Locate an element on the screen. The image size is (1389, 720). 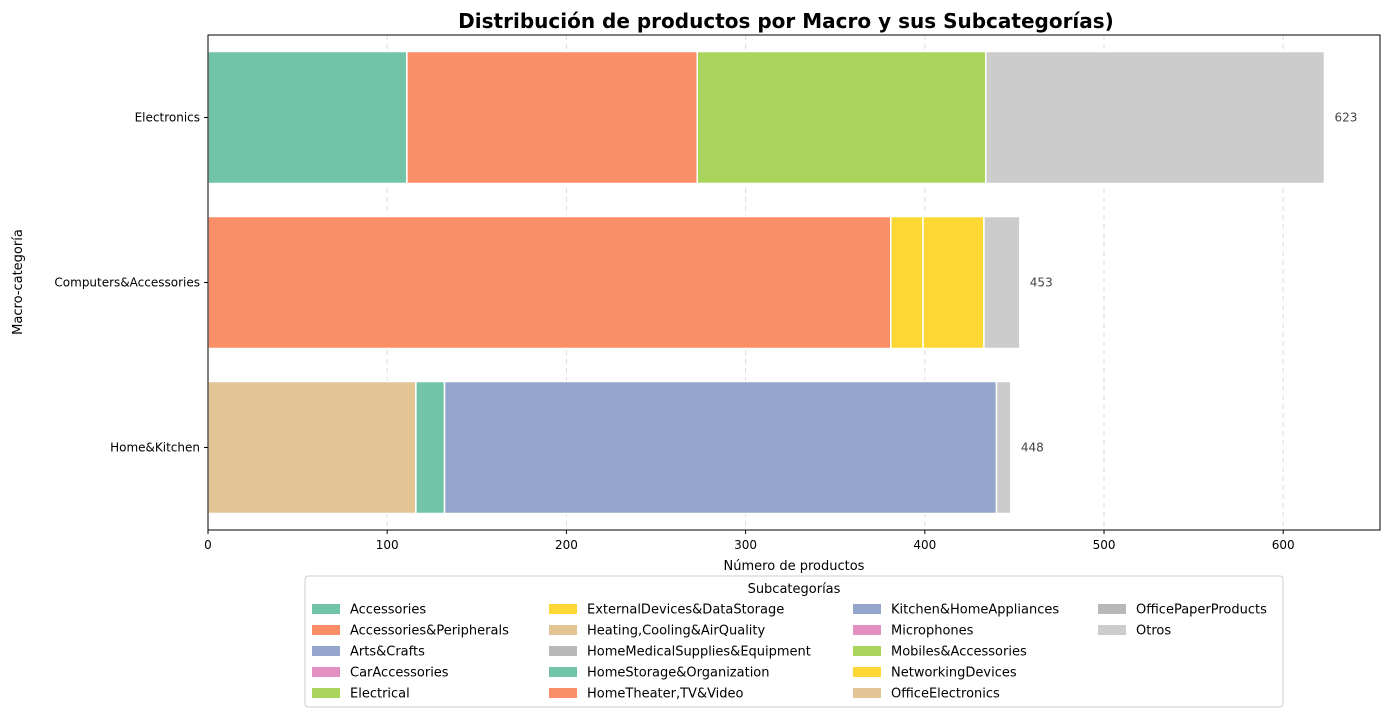
y-axis-label: Macro-categoría is located at coordinates (18, 282).